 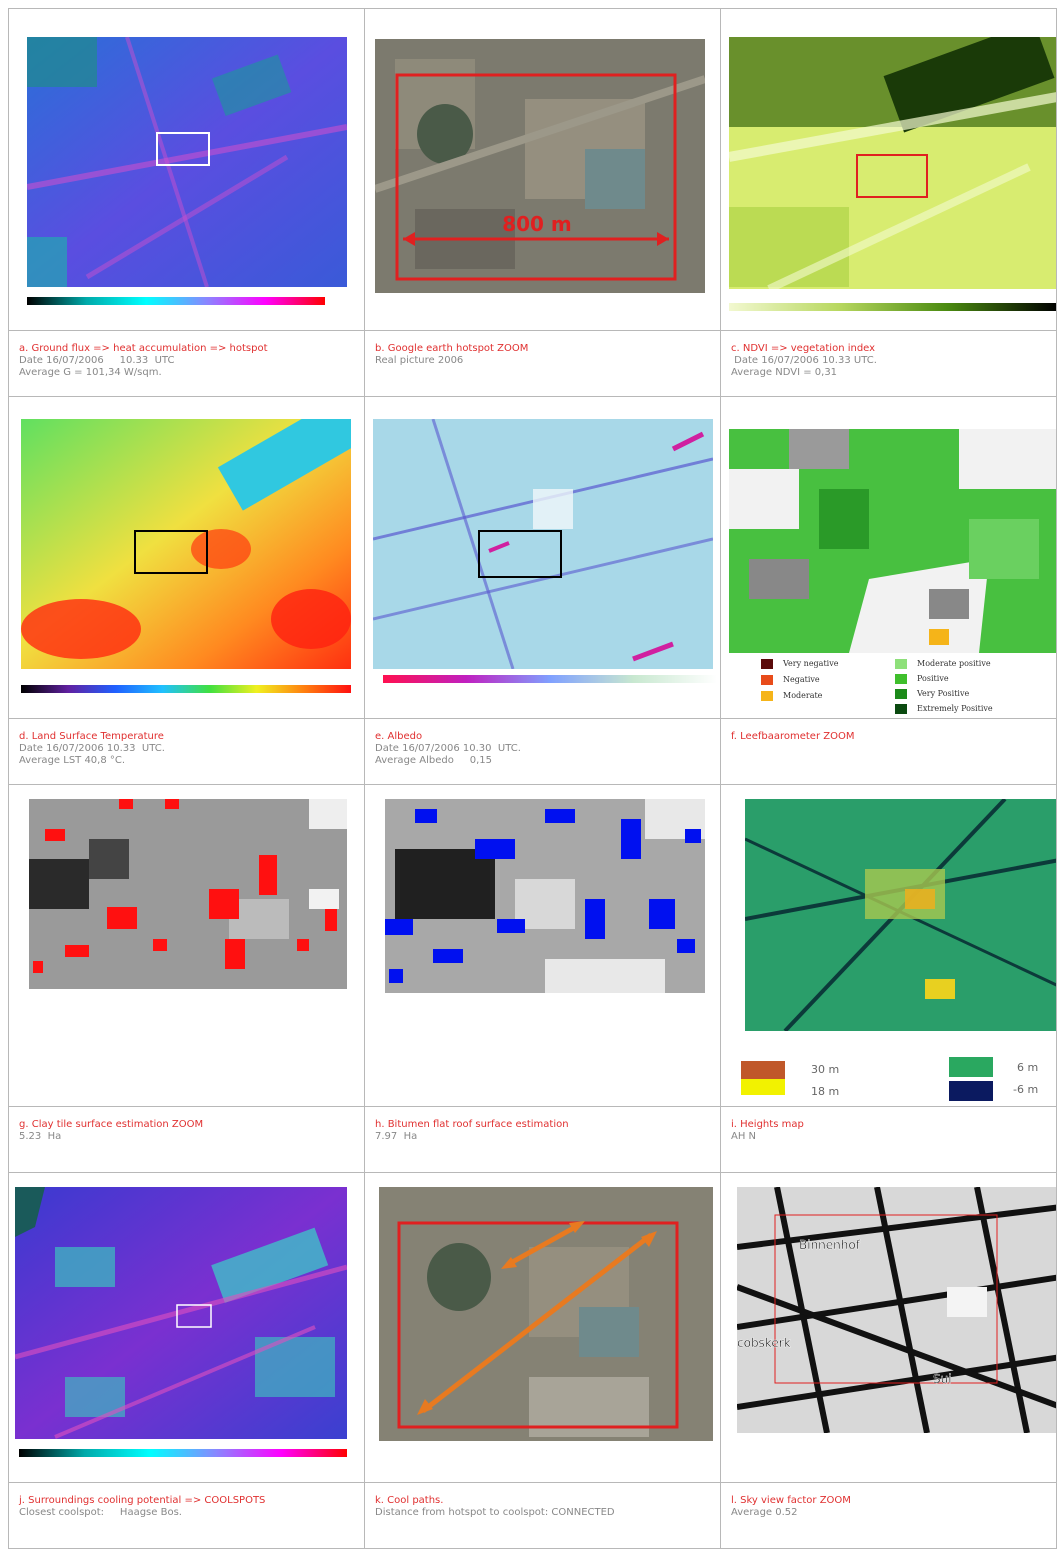 I want to click on legend-label: Negative, so click(x=801, y=679).